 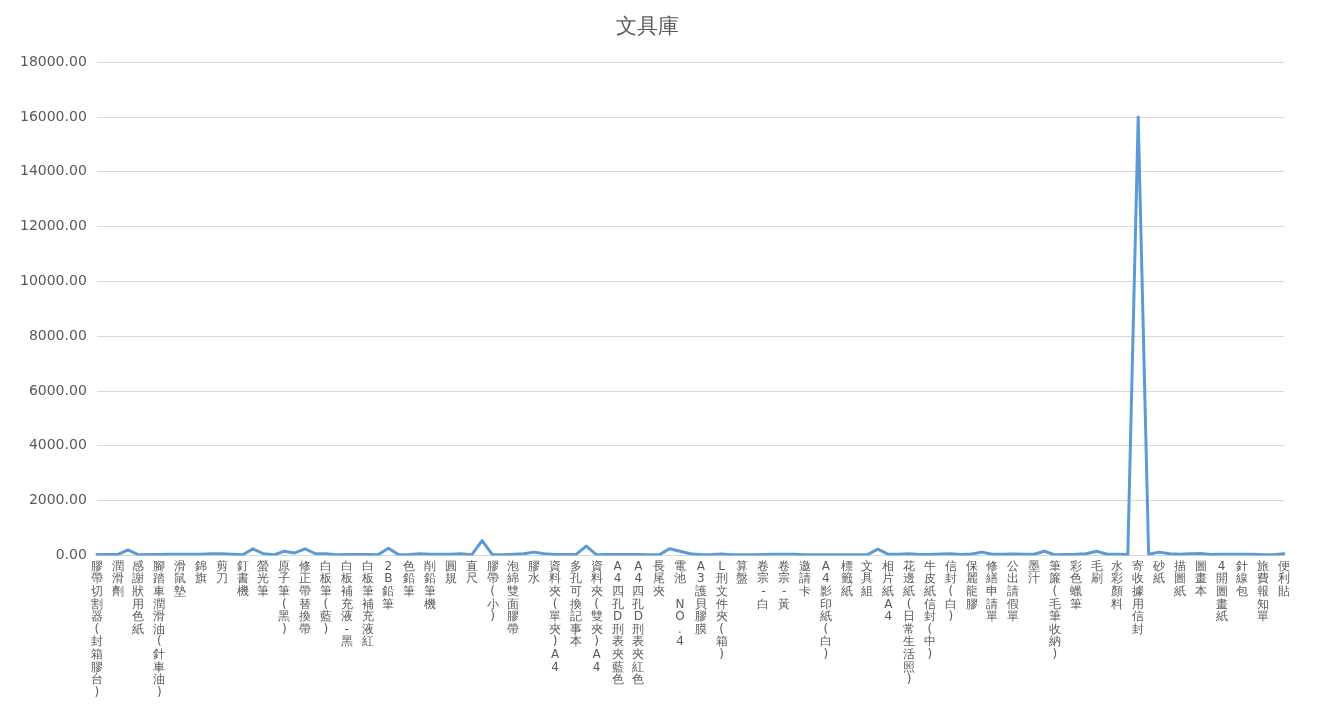 What do you see at coordinates (96, 628) in the screenshot?
I see `category-label: 膠帶切割器(封箱膠台)` at bounding box center [96, 628].